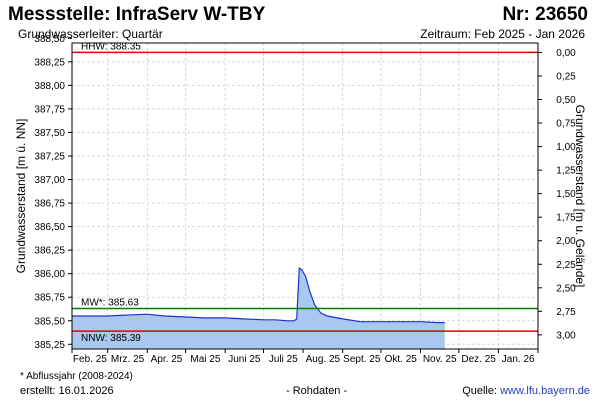 The image size is (600, 400). What do you see at coordinates (566, 288) in the screenshot?
I see `y-tick-label-right: 2,50` at bounding box center [566, 288].